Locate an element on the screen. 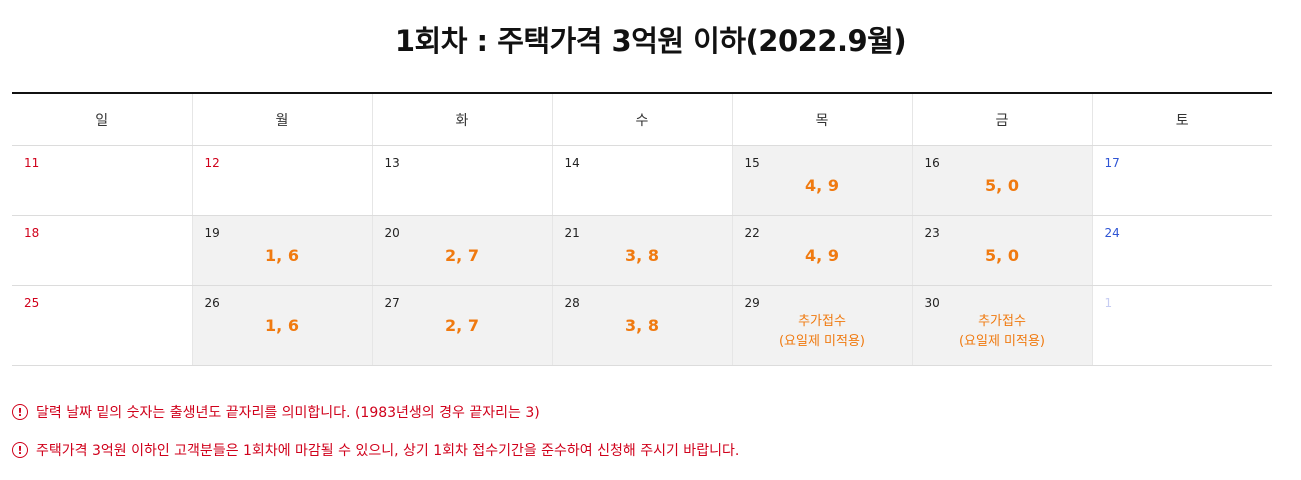  day-number: 29 is located at coordinates (752, 303).